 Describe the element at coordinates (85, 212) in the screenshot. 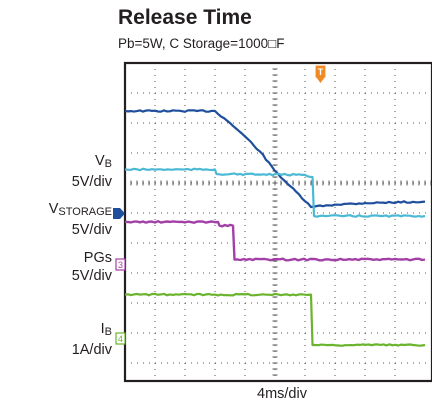

I see `label-vstorage-sub: STORAGE` at that location.